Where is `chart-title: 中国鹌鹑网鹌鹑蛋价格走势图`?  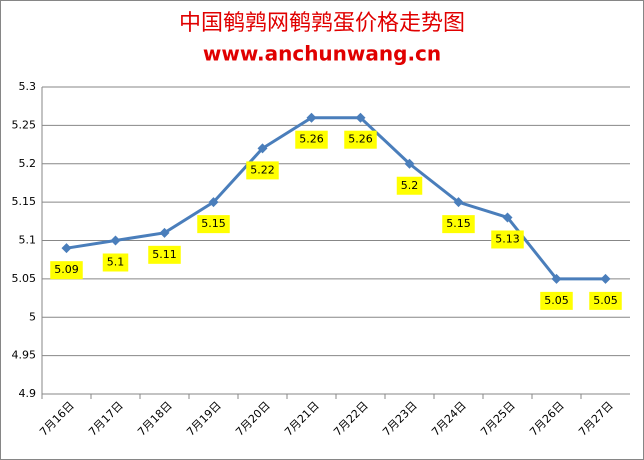 chart-title: 中国鹌鹑网鹌鹑蛋价格走势图 is located at coordinates (322, 23).